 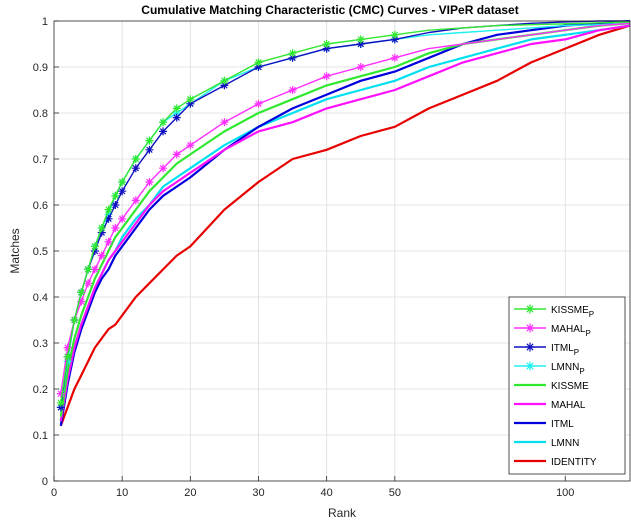 What do you see at coordinates (40, 206) in the screenshot?
I see `y-tick-label: 0.6` at bounding box center [40, 206].